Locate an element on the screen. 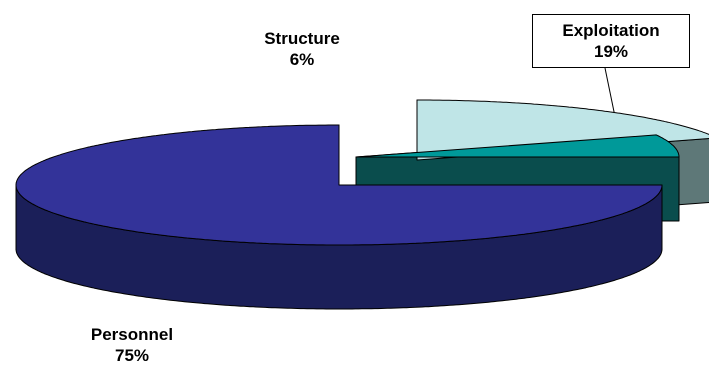 This screenshot has width=709, height=371. slice-label-exploitation-value: 19% is located at coordinates (611, 51).